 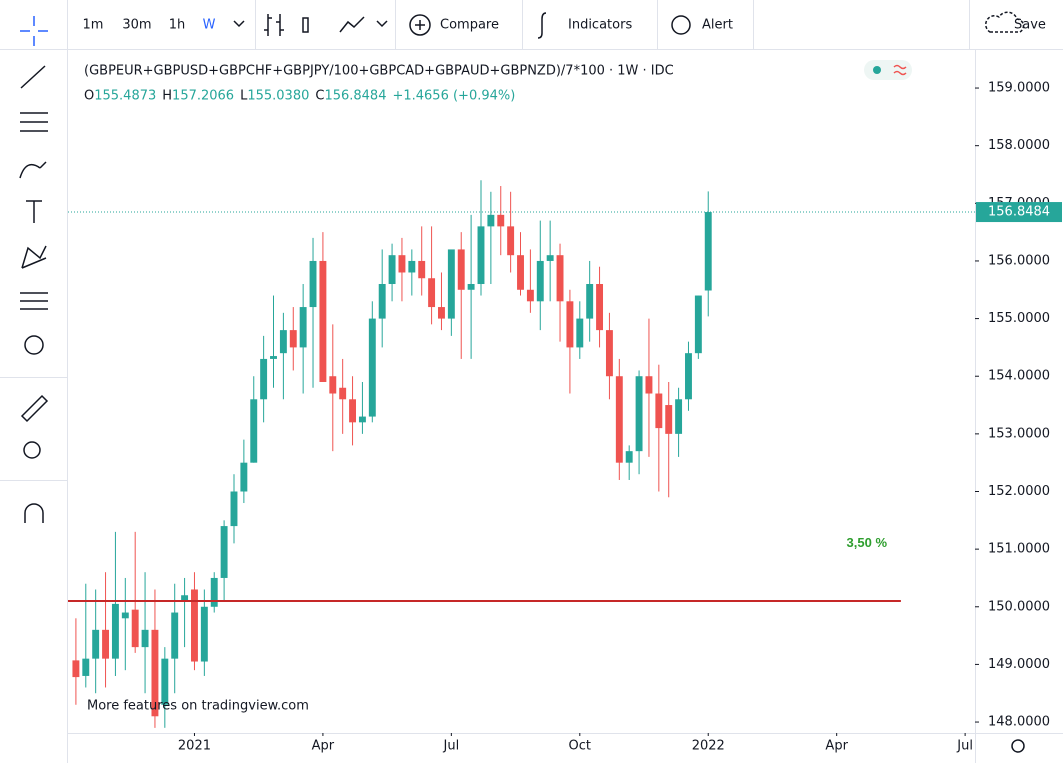 I want to click on interval-button: W, so click(x=209, y=25).